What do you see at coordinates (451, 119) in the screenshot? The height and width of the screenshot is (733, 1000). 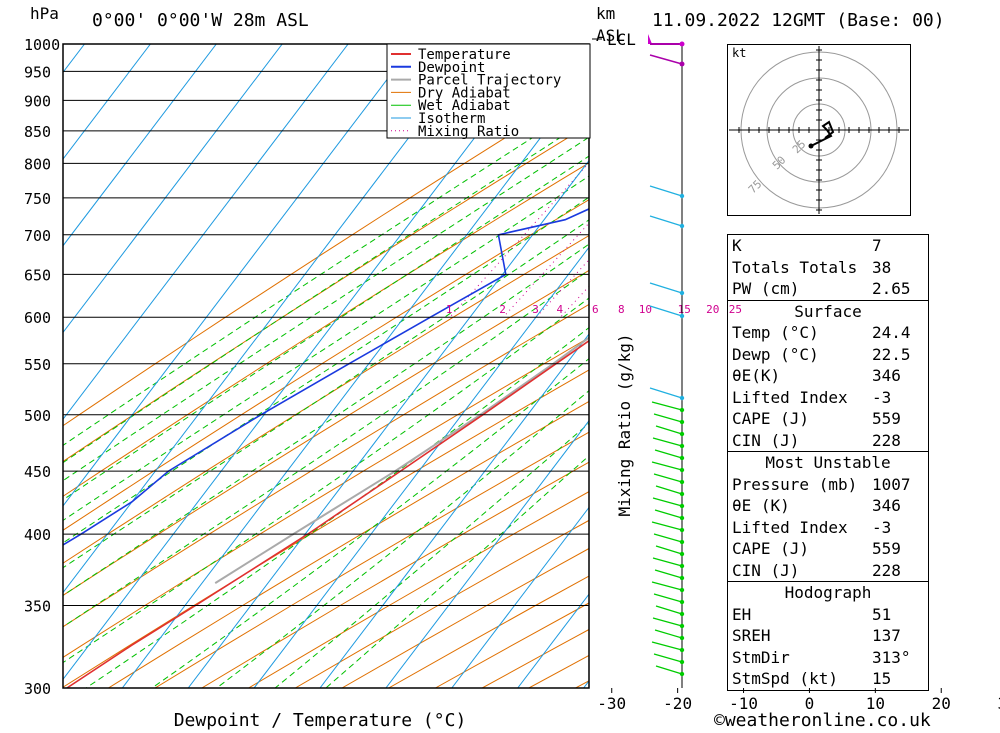 I see `legend-entry: Isotherm` at bounding box center [451, 119].